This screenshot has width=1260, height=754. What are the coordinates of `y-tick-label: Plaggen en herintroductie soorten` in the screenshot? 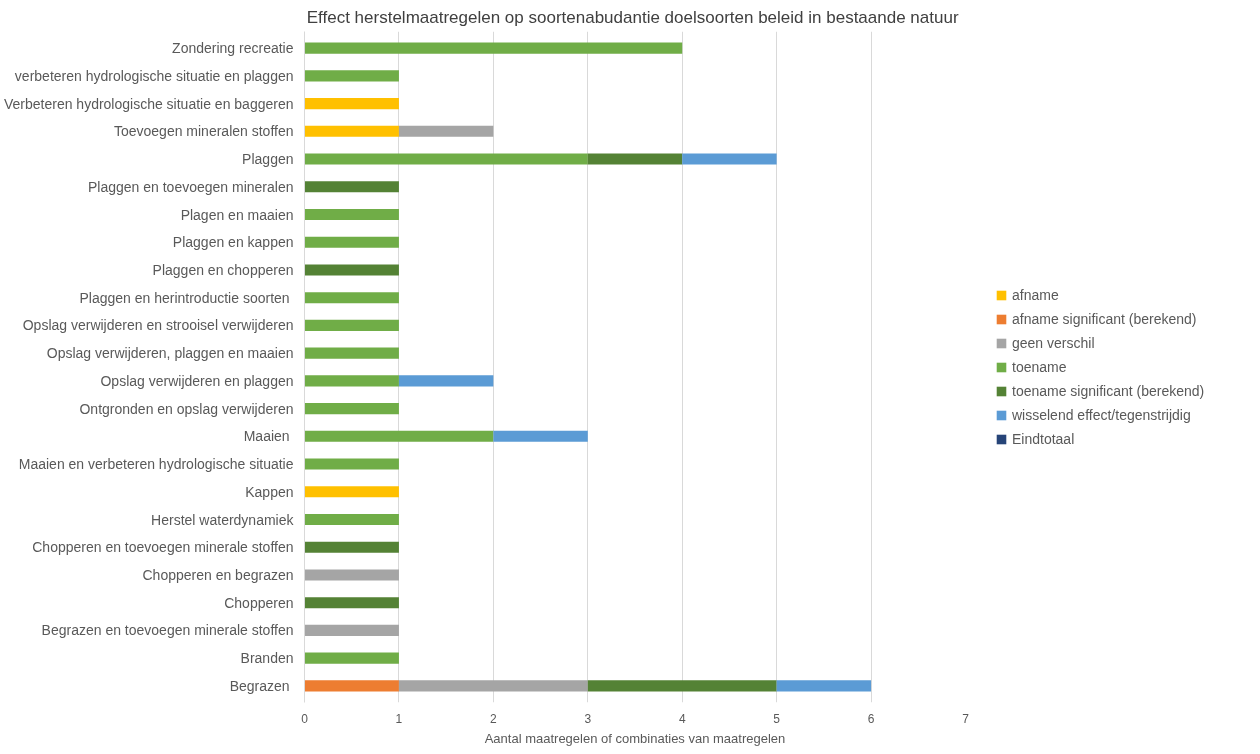 It's located at (184, 297).